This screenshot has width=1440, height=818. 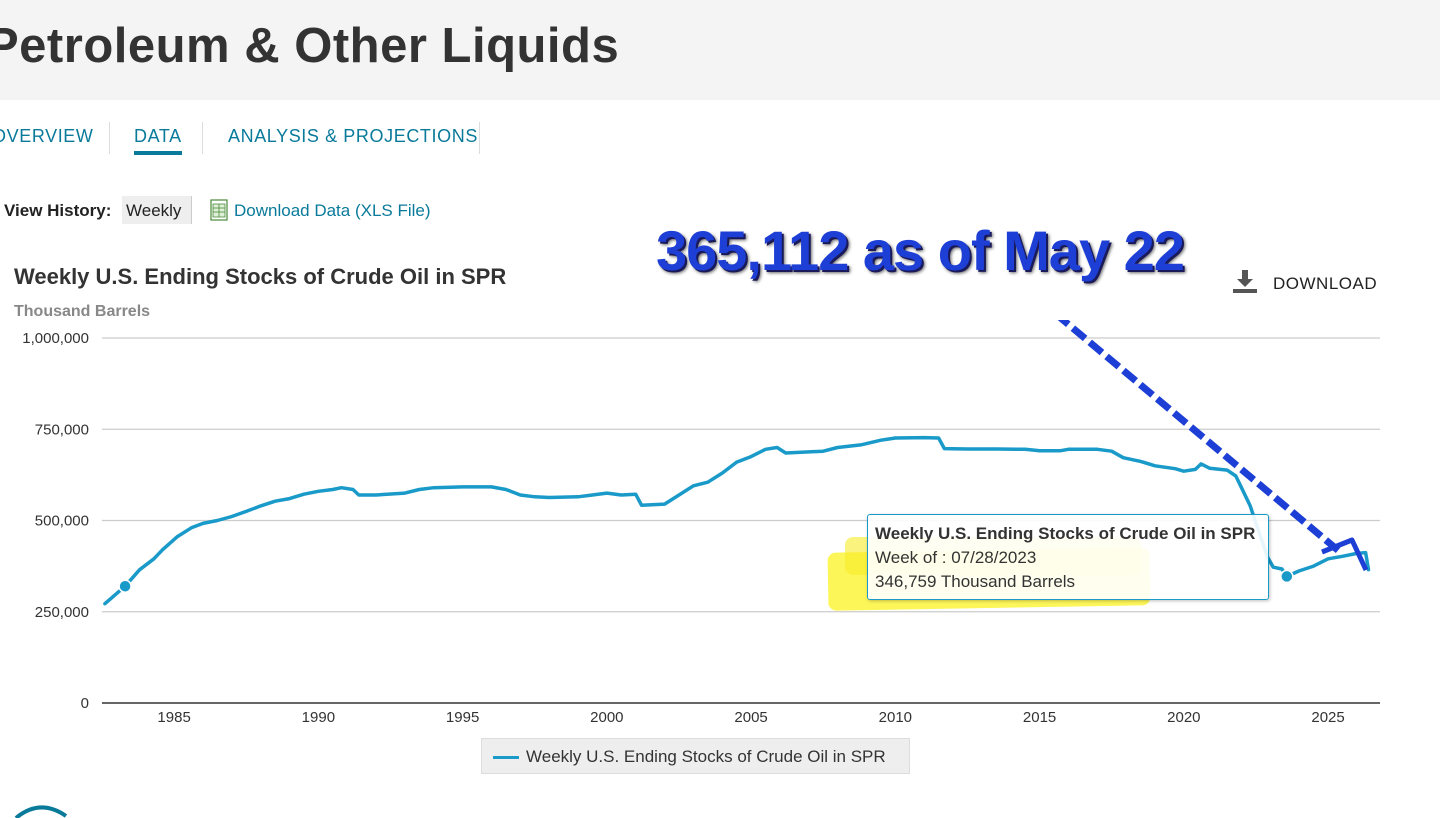 I want to click on tab-data: DATA, so click(x=158, y=140).